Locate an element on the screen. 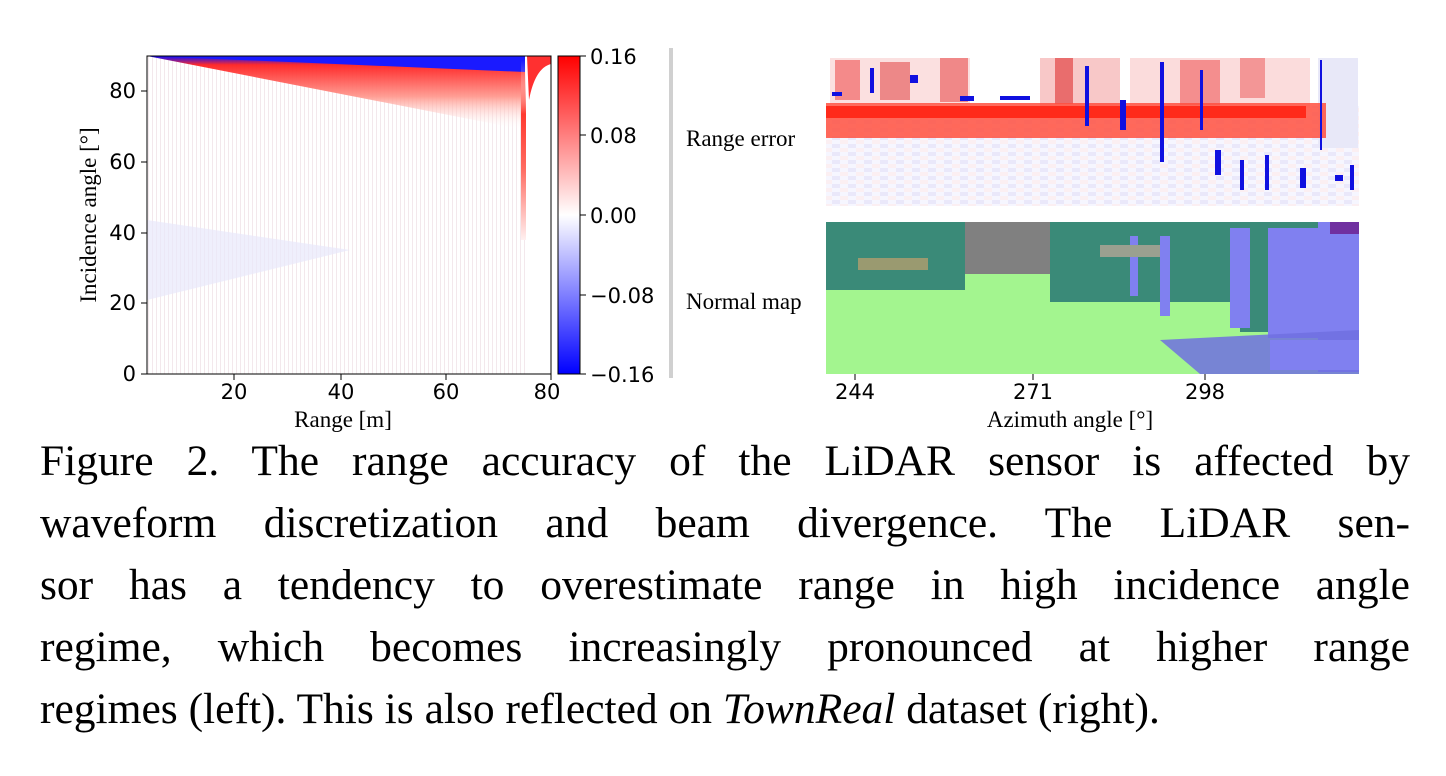 This screenshot has height=776, width=1446. x-tick-60: 60 is located at coordinates (446, 392).